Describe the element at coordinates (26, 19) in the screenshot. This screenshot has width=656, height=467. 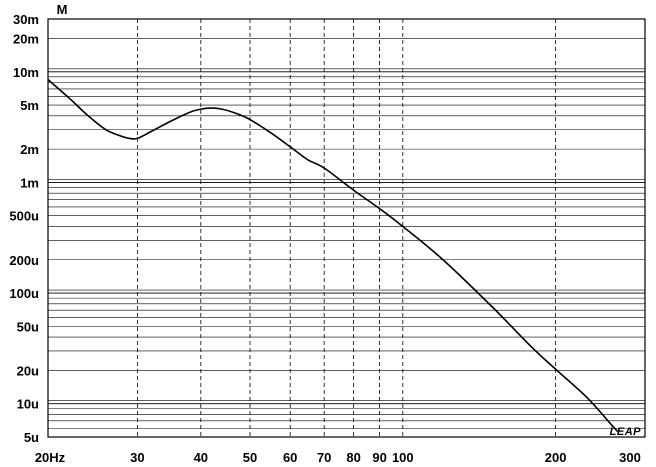
I see `y-tick-label: 30m` at that location.